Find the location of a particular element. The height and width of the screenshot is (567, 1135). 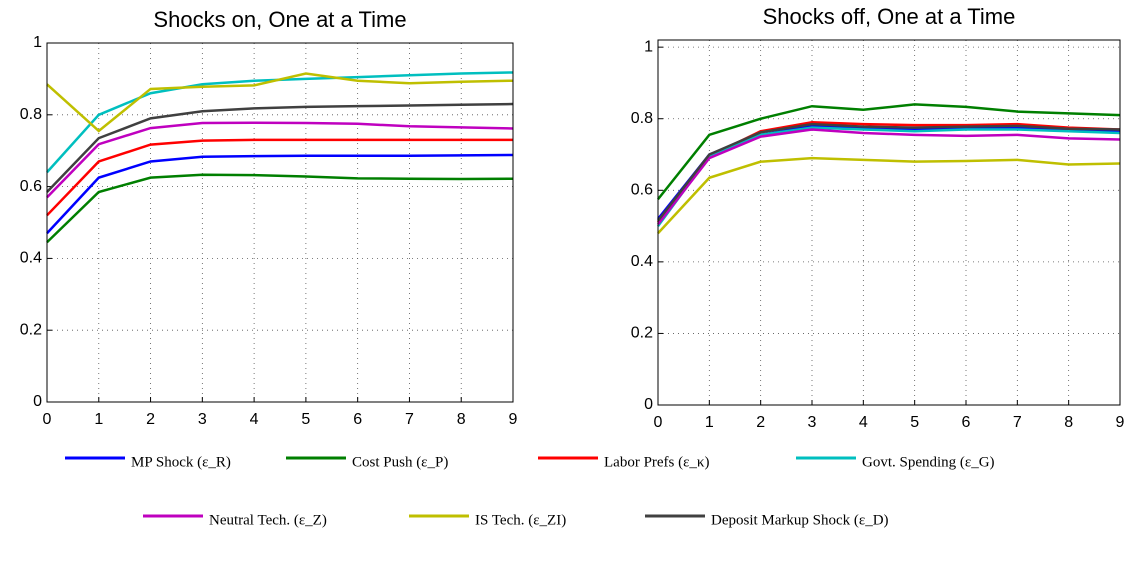

legend-label: Cost Push (ε_P) is located at coordinates (400, 462).